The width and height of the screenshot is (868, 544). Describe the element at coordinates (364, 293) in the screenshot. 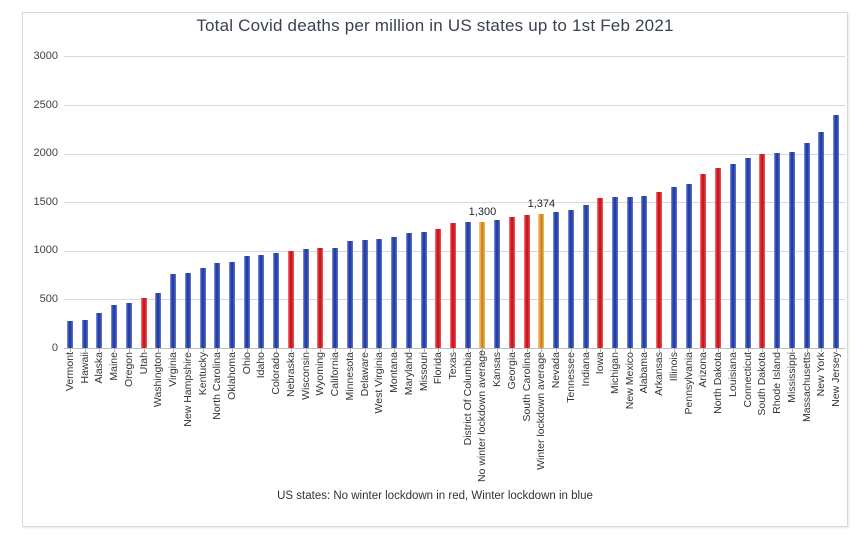

I see `bar-delaware` at that location.